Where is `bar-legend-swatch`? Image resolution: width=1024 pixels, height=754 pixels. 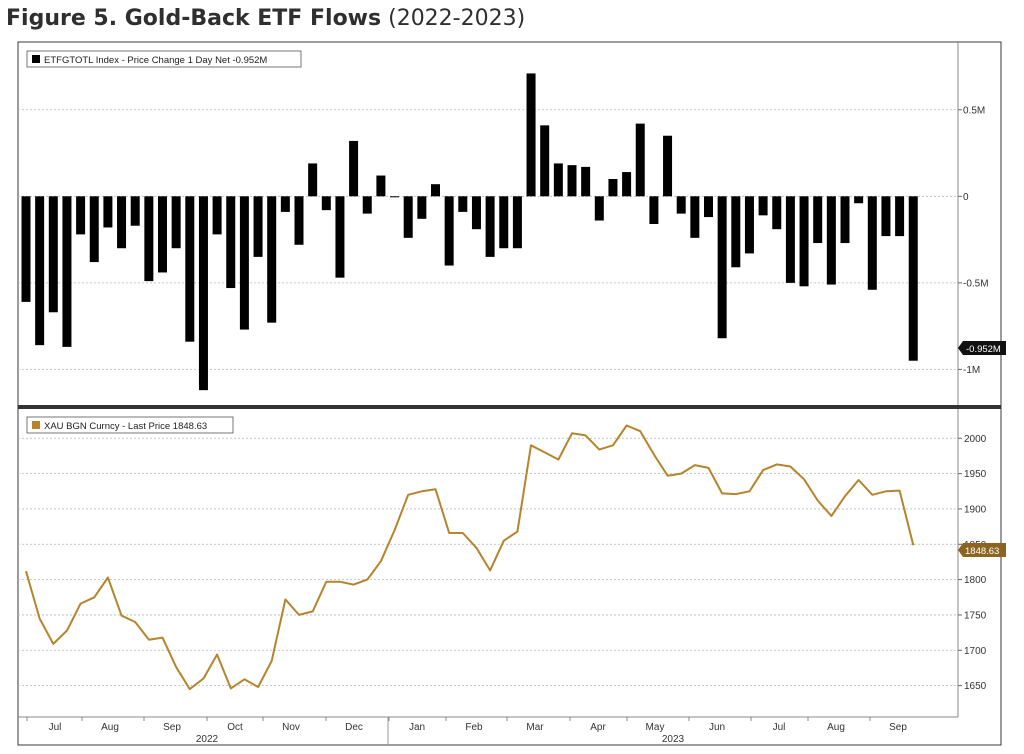
bar-legend-swatch is located at coordinates (36, 59).